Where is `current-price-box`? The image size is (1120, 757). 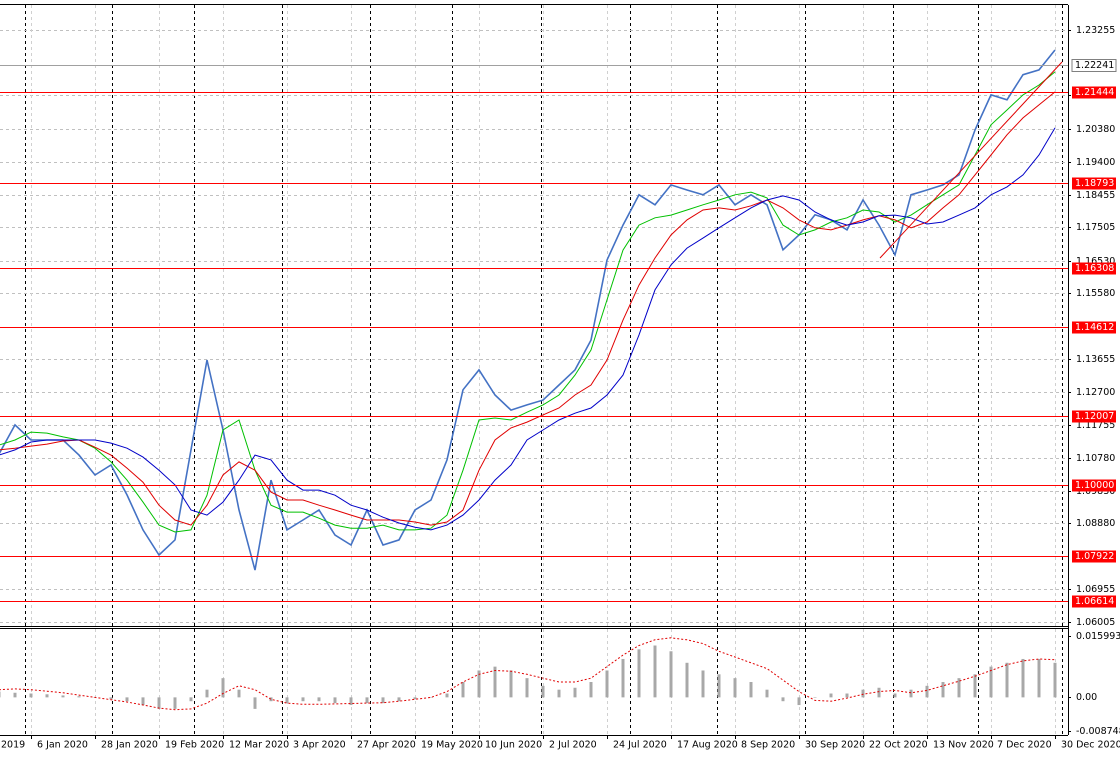
current-price-box is located at coordinates (1094, 65).